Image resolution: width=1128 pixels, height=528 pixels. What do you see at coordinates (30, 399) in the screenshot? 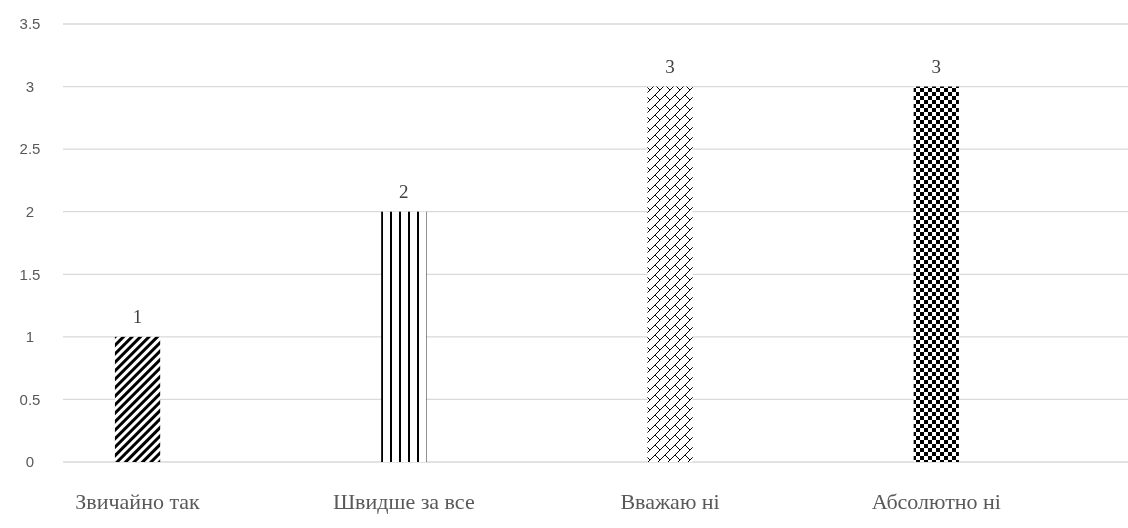
I see `y-tick-label: 0.5` at bounding box center [30, 399].